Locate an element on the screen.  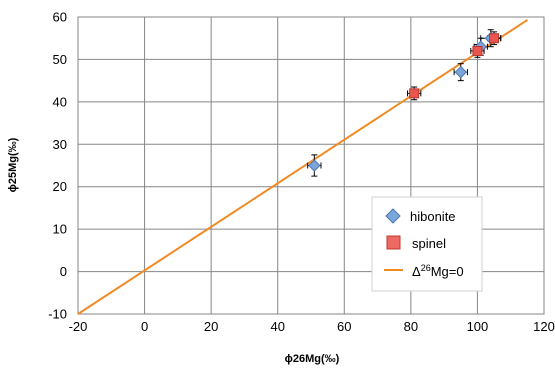
x-tick-label: 80 is located at coordinates (411, 326).